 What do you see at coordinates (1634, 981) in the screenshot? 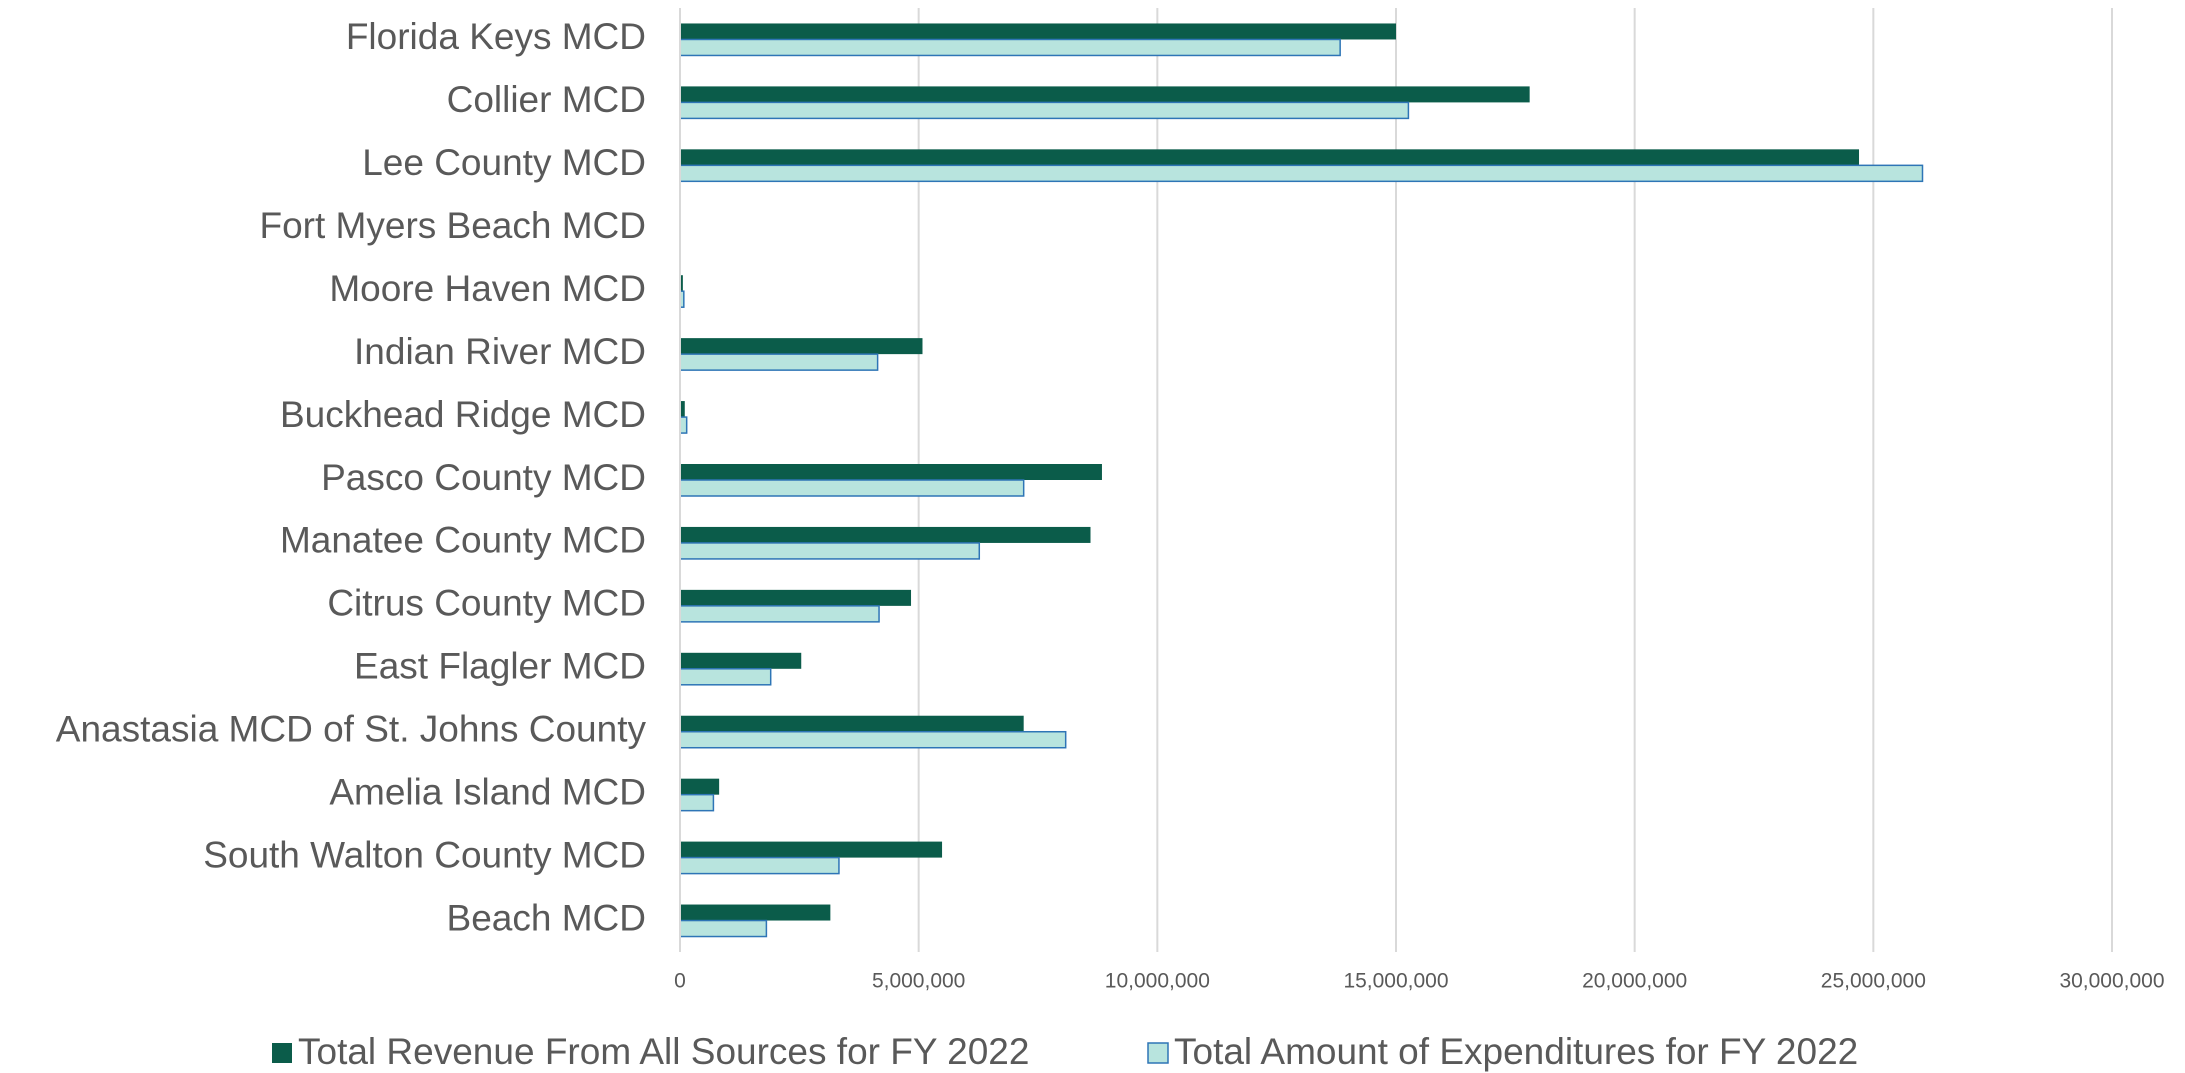
I see `x-tick-label: 20,000,000` at bounding box center [1634, 981].